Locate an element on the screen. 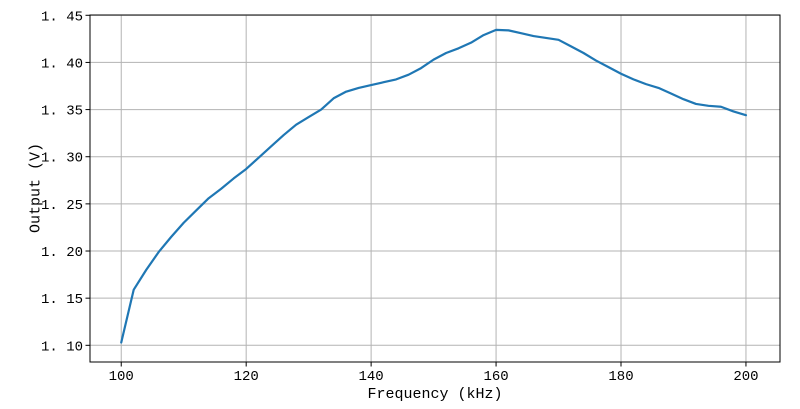 The image size is (800, 409). x-tick-label: 120 is located at coordinates (246, 377).